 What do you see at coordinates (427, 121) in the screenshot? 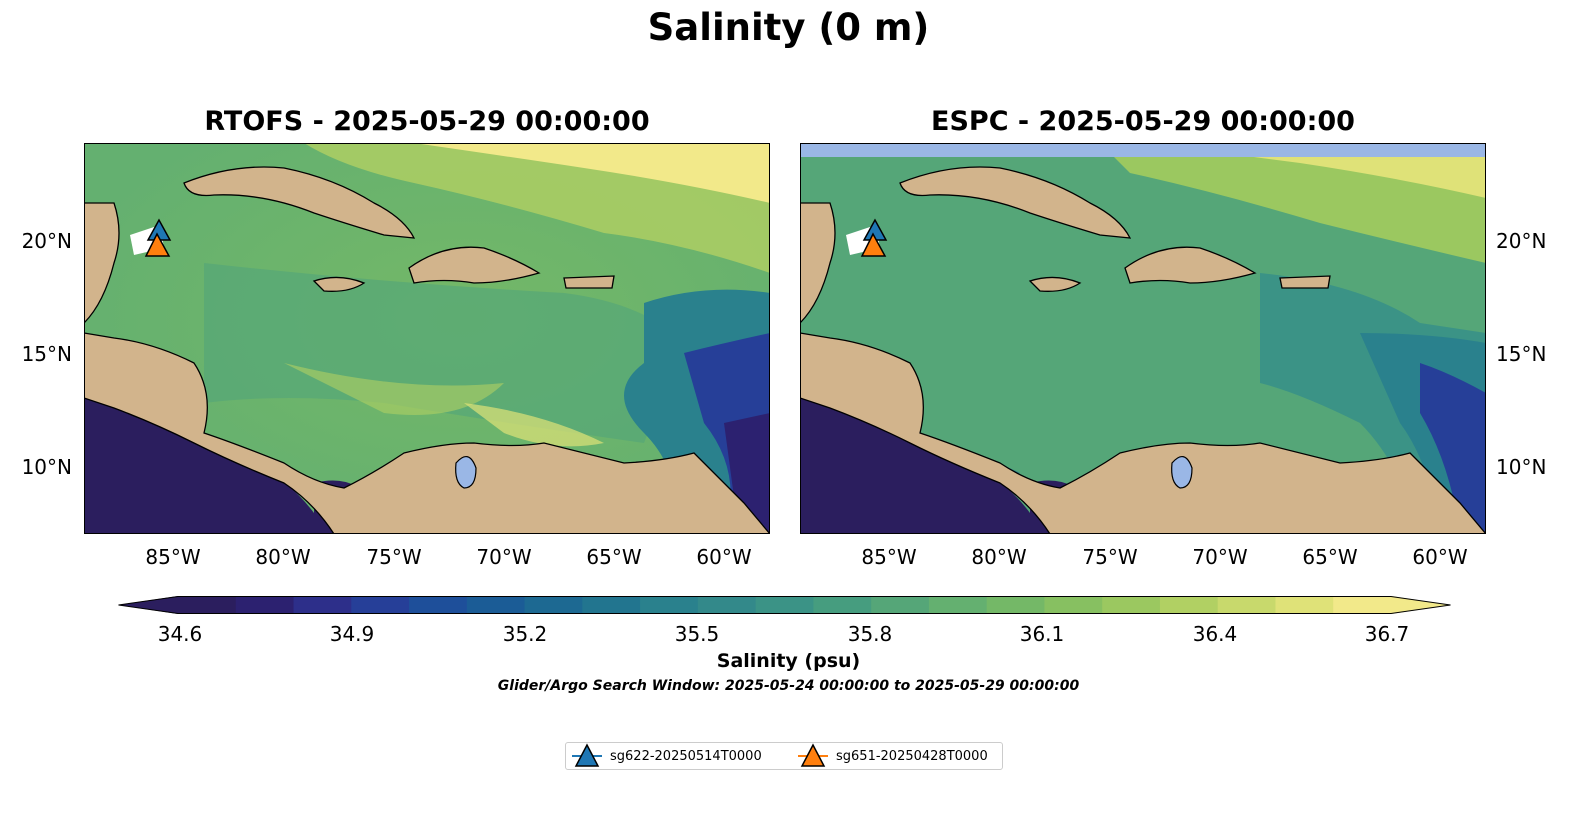
I see `rtofs-panel-title: RTOFS - 2025-05-29 00:00:00` at bounding box center [427, 121].